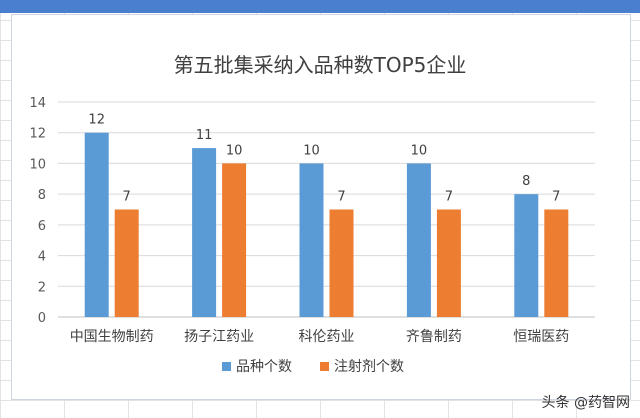 Image resolution: width=640 pixels, height=418 pixels. What do you see at coordinates (42, 226) in the screenshot?
I see `y-tick-label: 6` at bounding box center [42, 226].